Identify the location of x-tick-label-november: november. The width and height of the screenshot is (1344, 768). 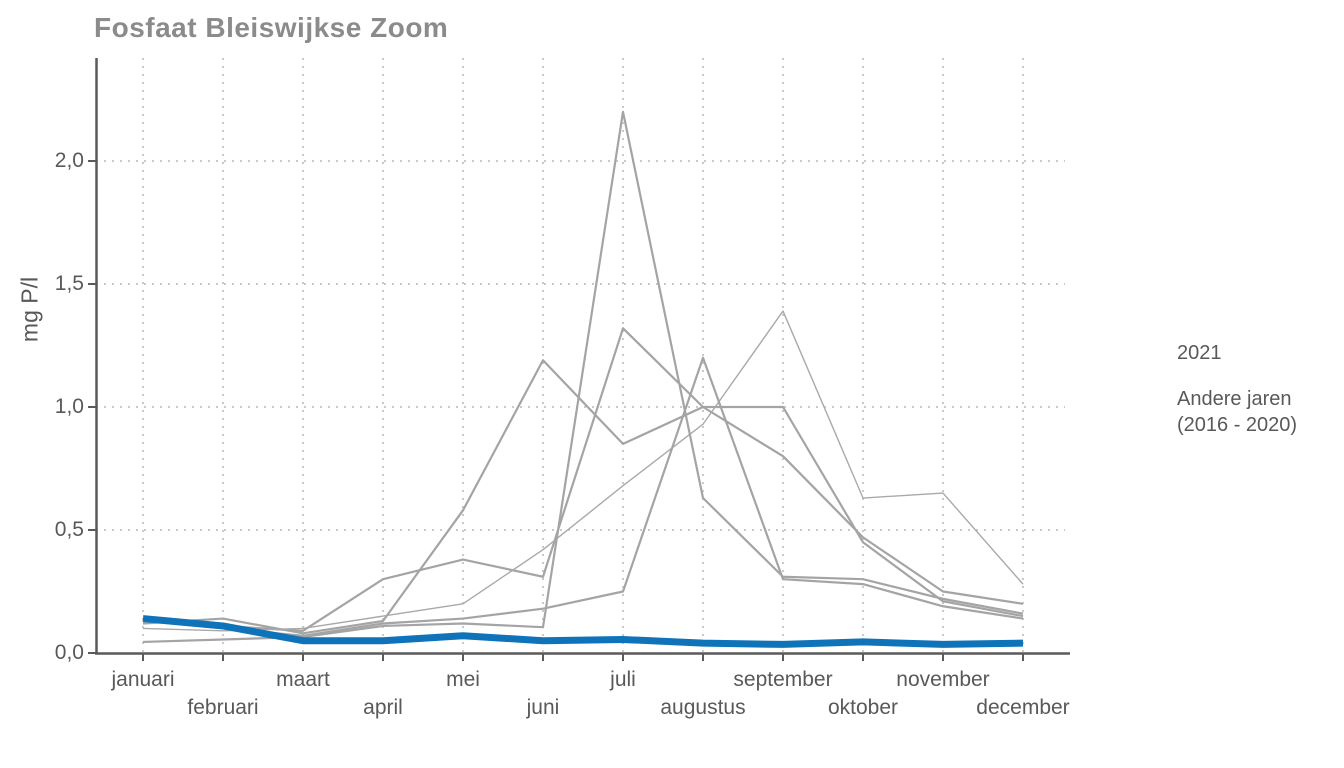
(943, 679).